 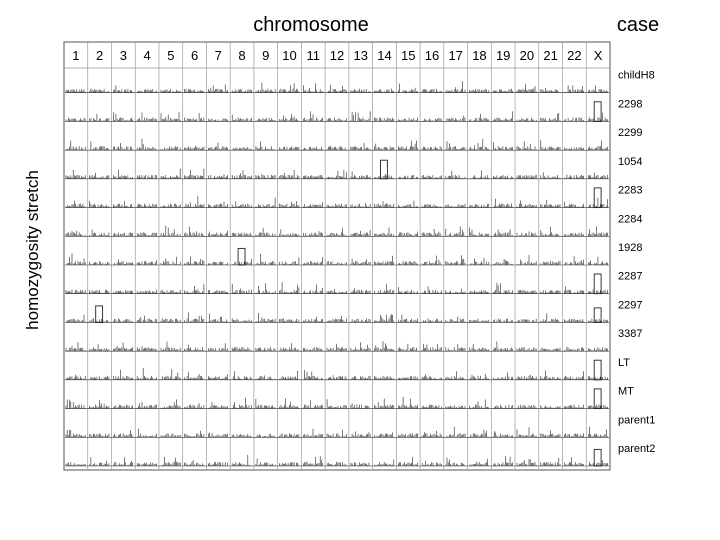 What do you see at coordinates (527, 55) in the screenshot?
I see `chromosome-label: 20` at bounding box center [527, 55].